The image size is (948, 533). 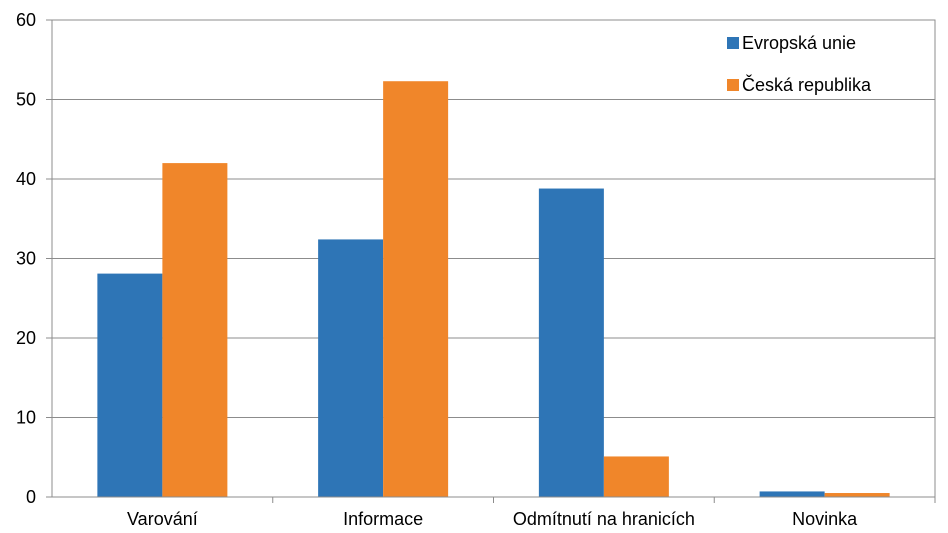 I want to click on y-tick-label: 60, so click(x=26, y=20).